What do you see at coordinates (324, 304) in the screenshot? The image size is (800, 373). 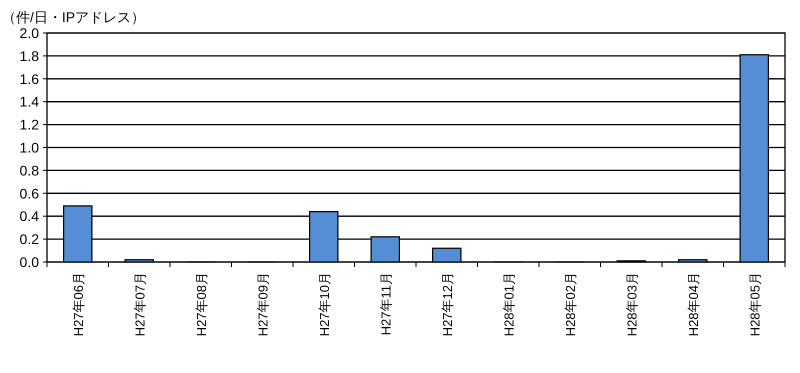 I see `x-tick-label: H27年10月` at bounding box center [324, 304].